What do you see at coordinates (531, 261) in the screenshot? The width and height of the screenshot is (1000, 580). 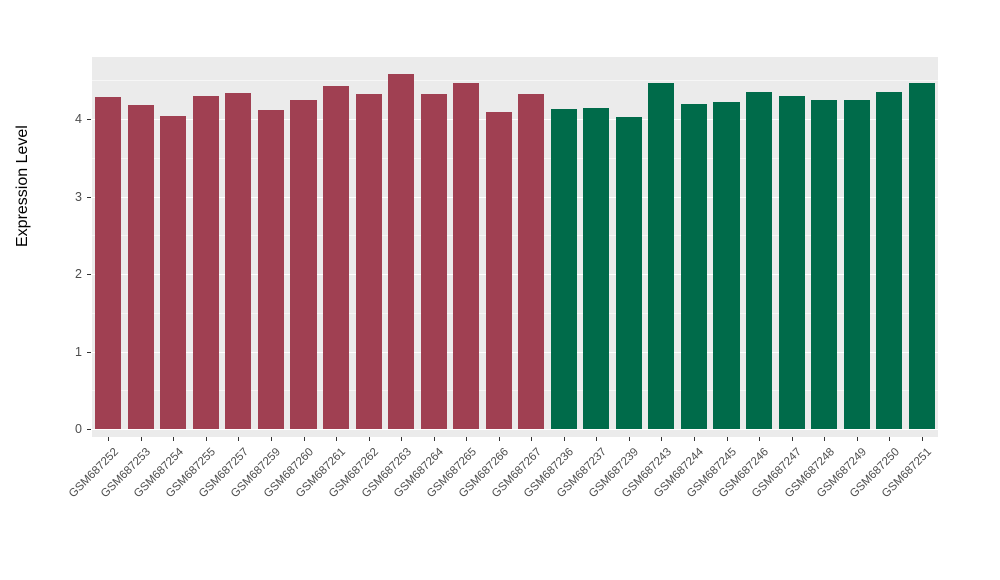 I see `bar-GSM687267` at bounding box center [531, 261].